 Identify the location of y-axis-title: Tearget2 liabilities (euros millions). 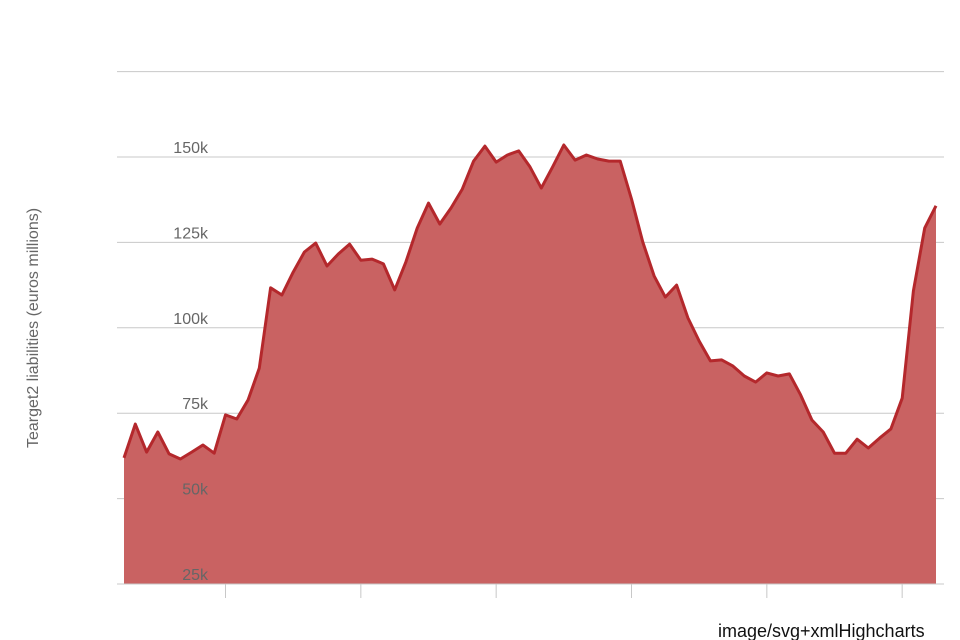
(33, 328).